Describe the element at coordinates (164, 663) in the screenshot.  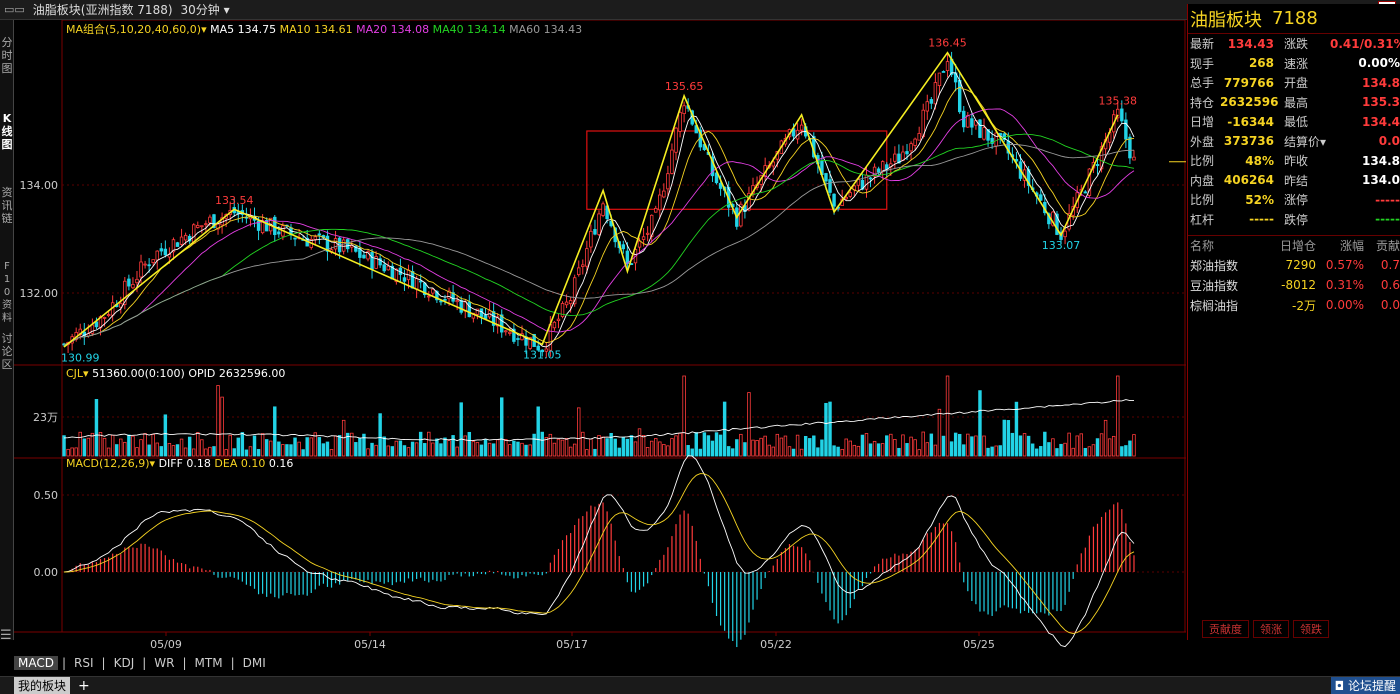
I see `tab-wr: WR` at that location.